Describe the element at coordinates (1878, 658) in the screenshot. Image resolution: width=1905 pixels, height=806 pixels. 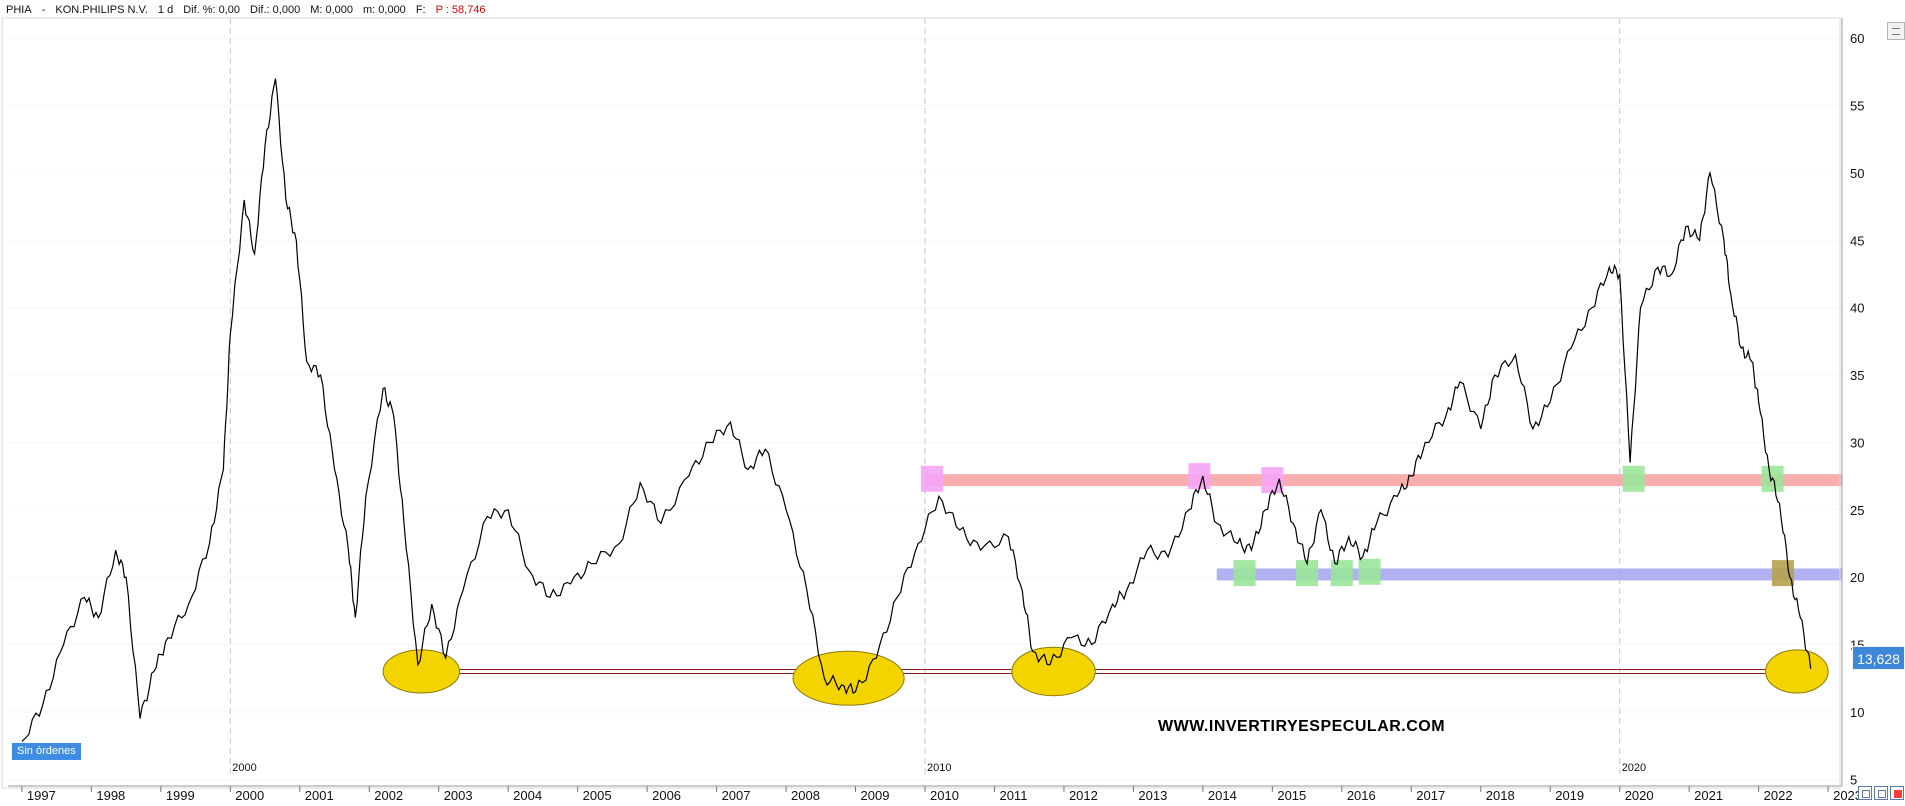
I see `last-price-tag: 13,628` at that location.